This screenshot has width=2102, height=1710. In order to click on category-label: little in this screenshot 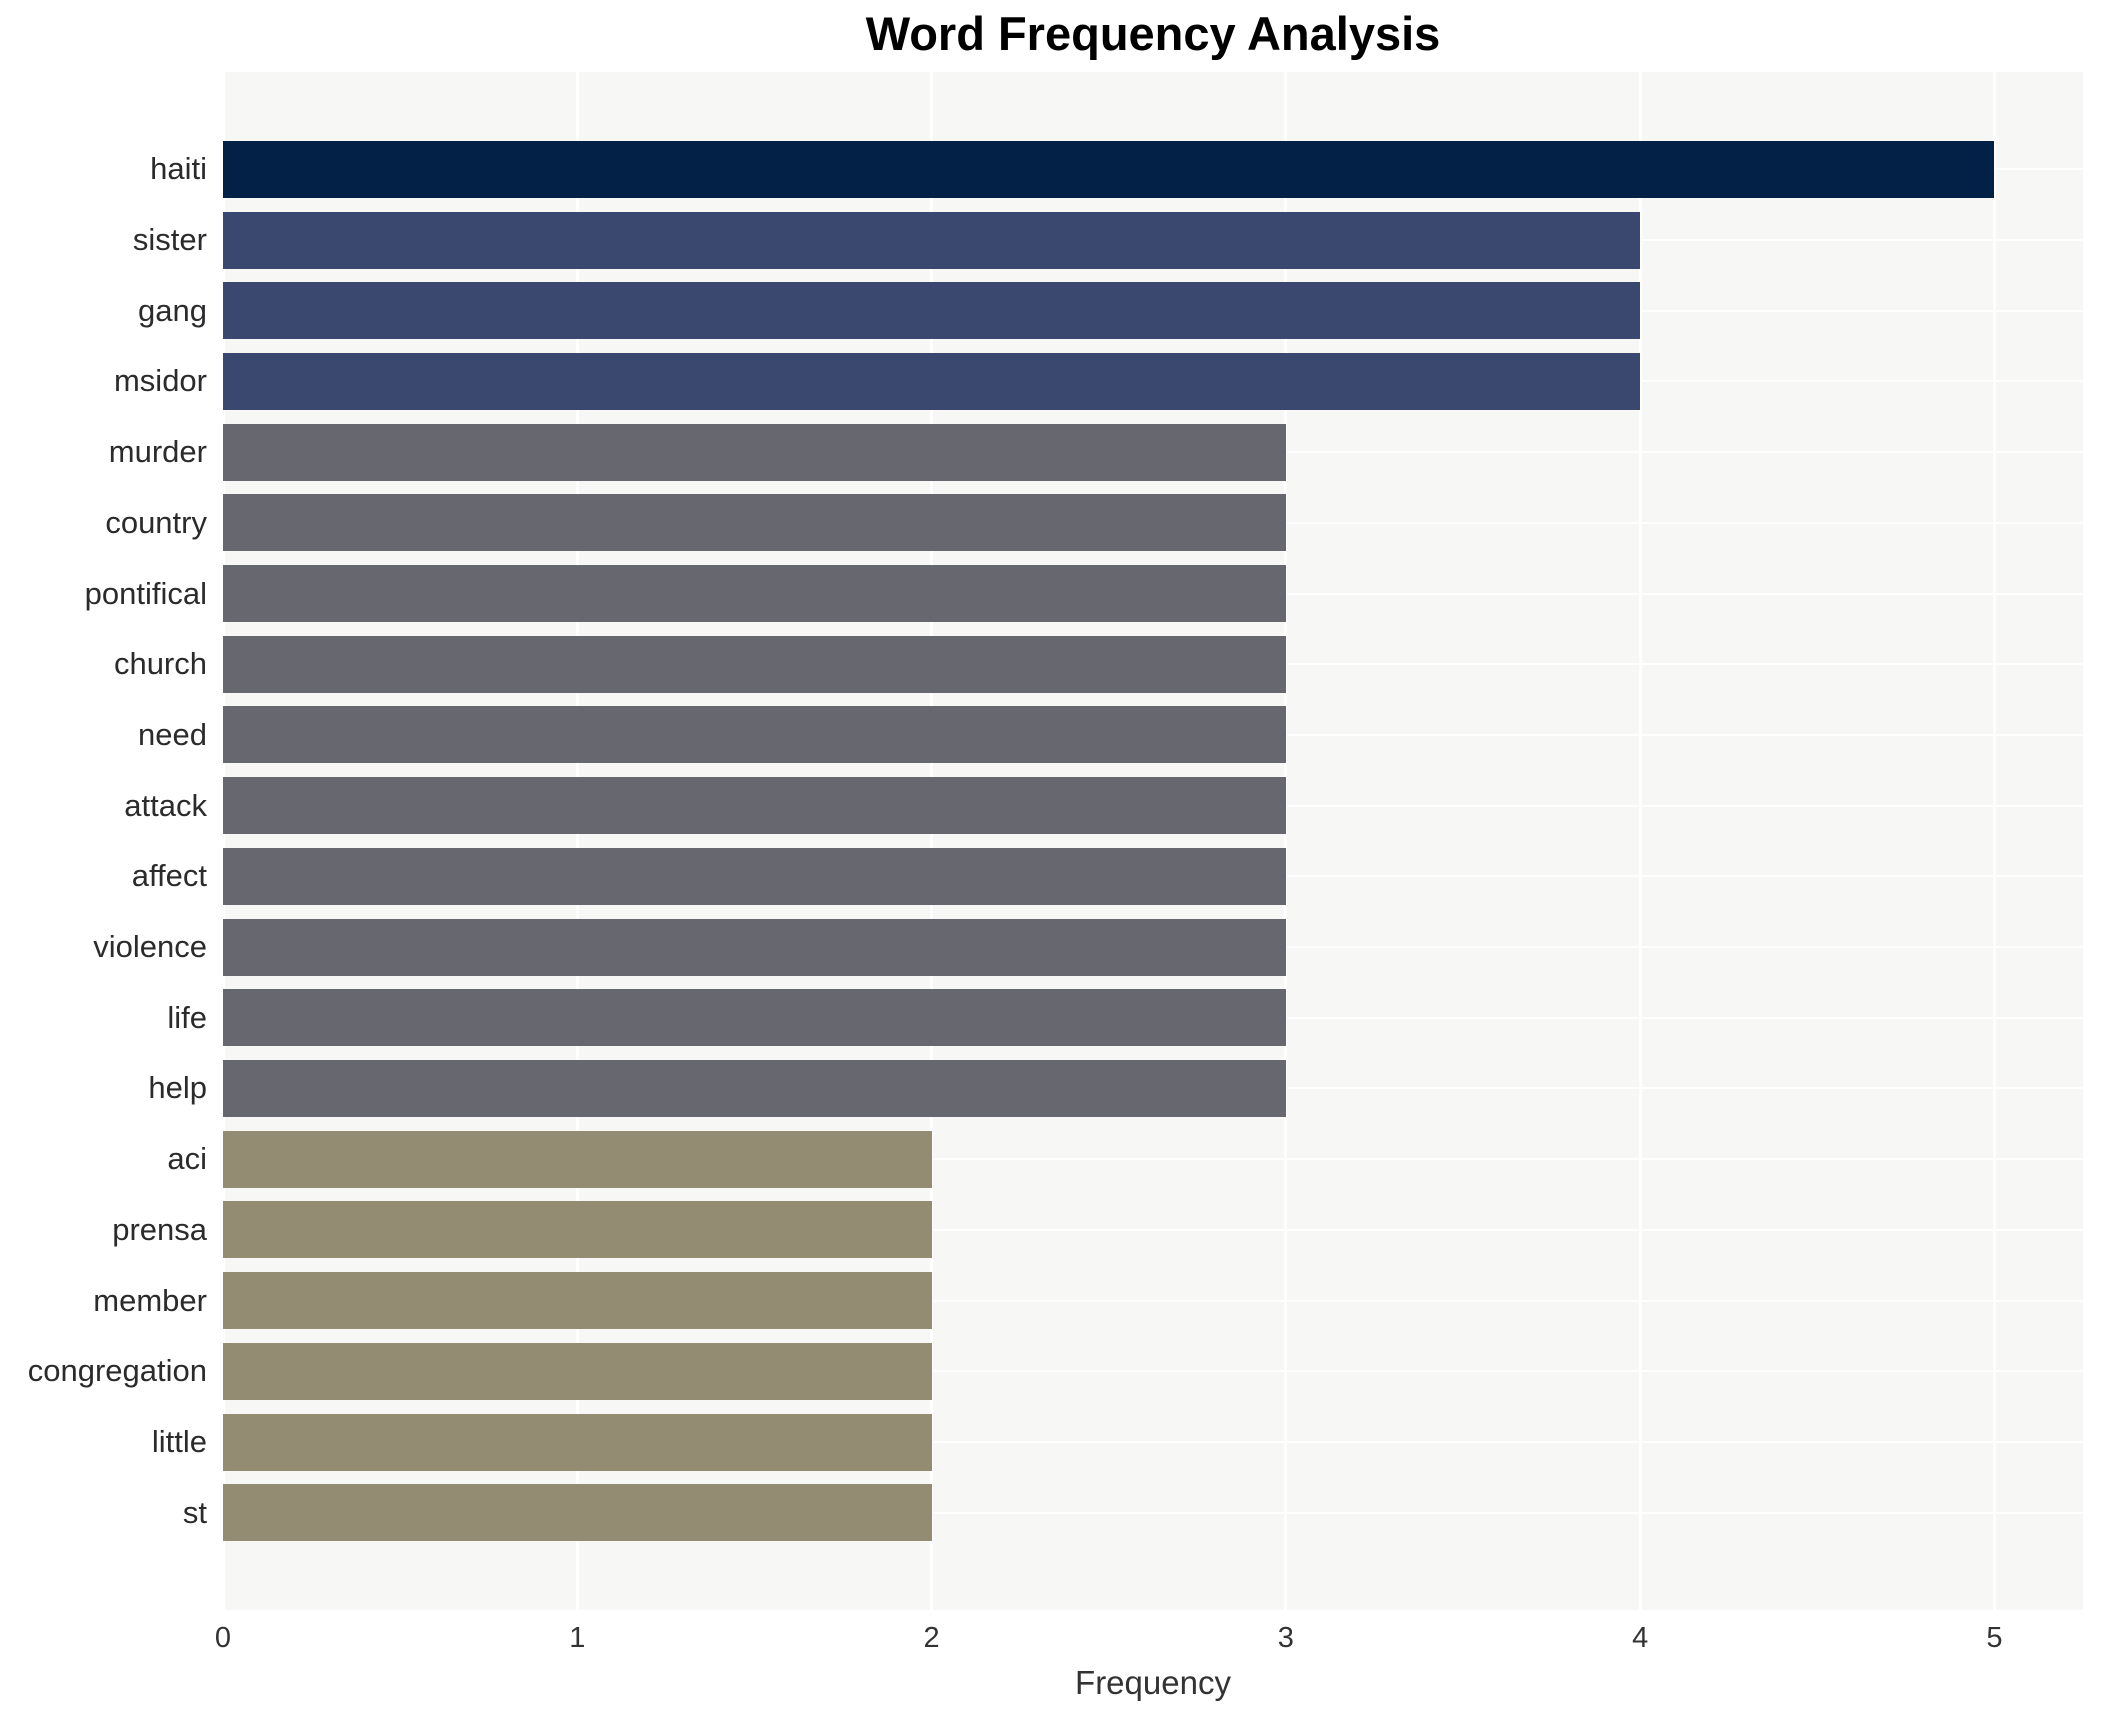, I will do `click(179, 1441)`.